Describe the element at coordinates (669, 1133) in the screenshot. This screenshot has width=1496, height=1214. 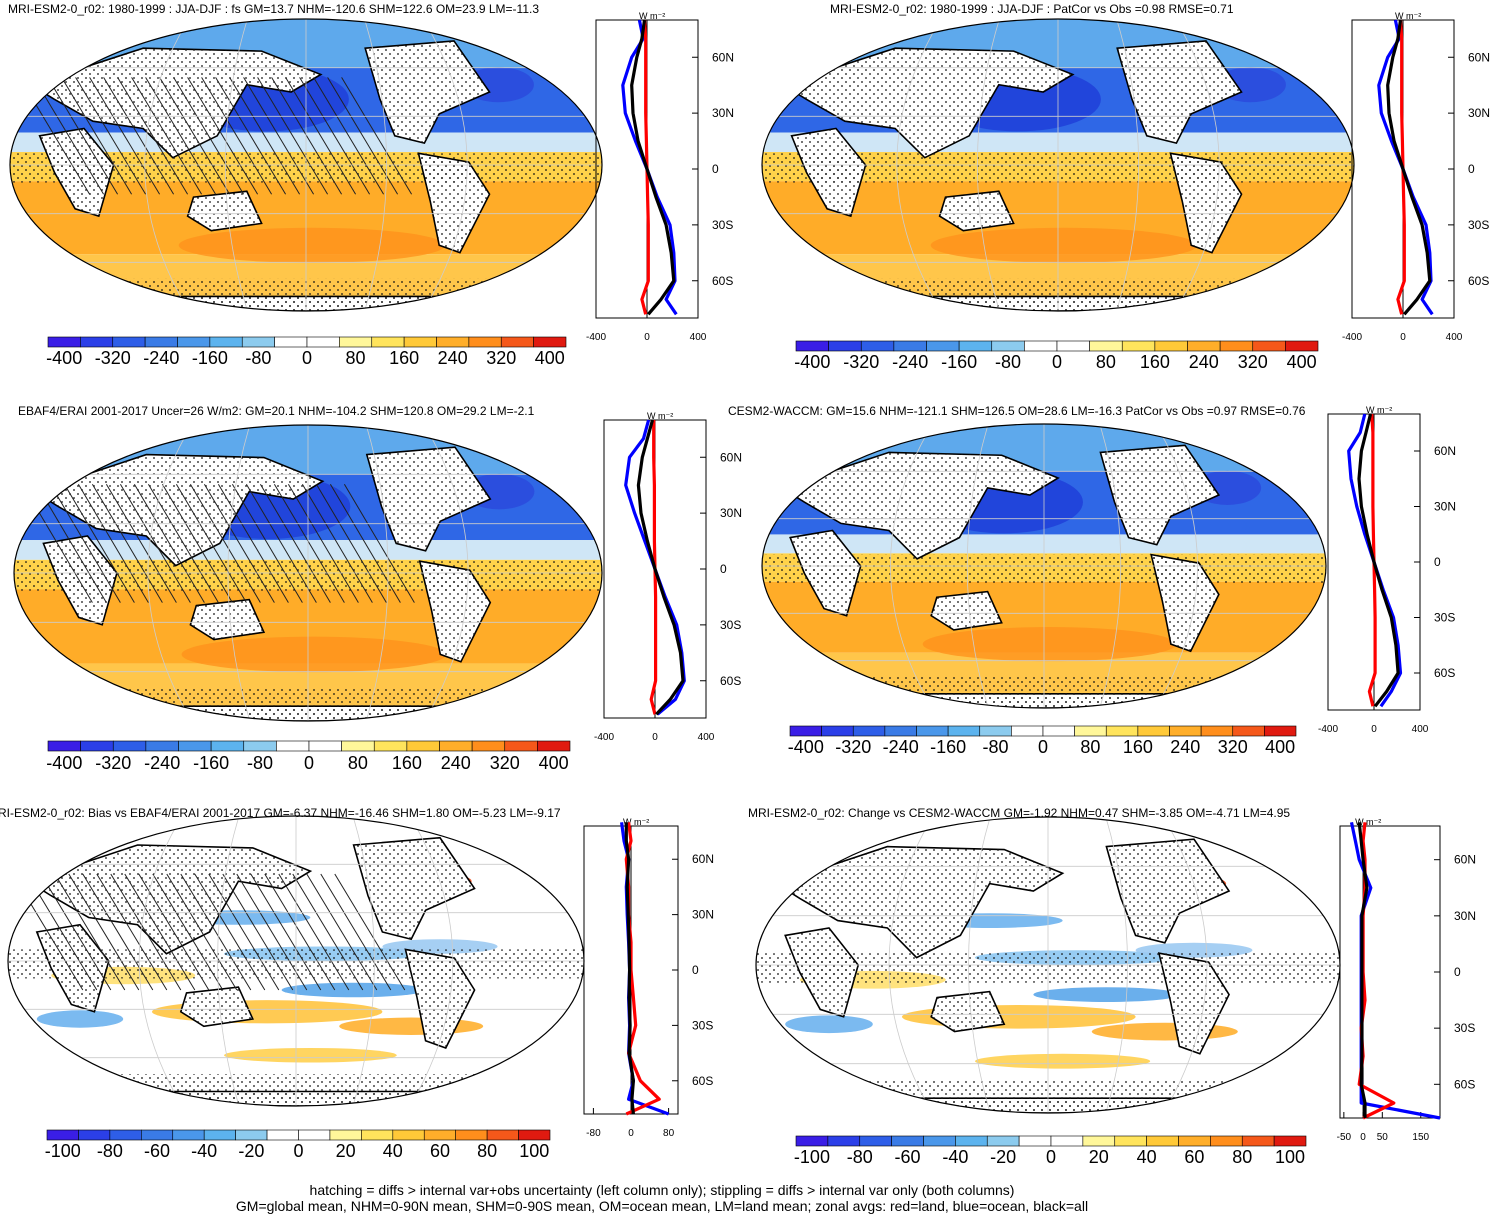
I see `x-tick-label: 80` at that location.